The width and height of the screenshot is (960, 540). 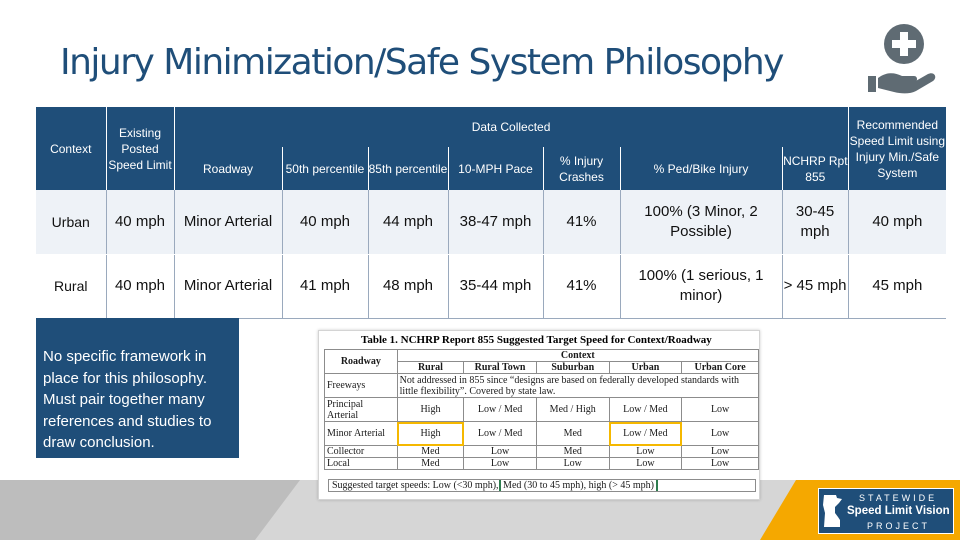 What do you see at coordinates (496, 168) in the screenshot?
I see `header-pace: 10-MPH Pace` at bounding box center [496, 168].